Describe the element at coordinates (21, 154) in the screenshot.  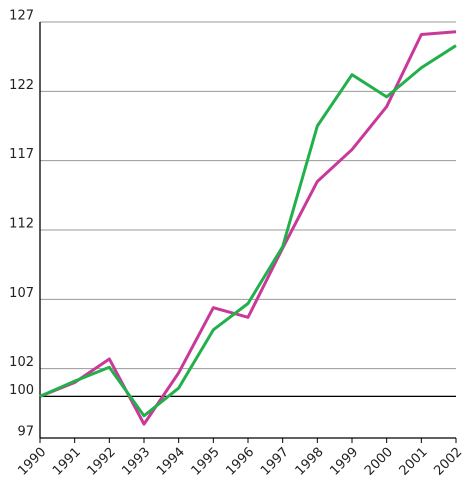
I see `y-tick-label: 117` at that location.